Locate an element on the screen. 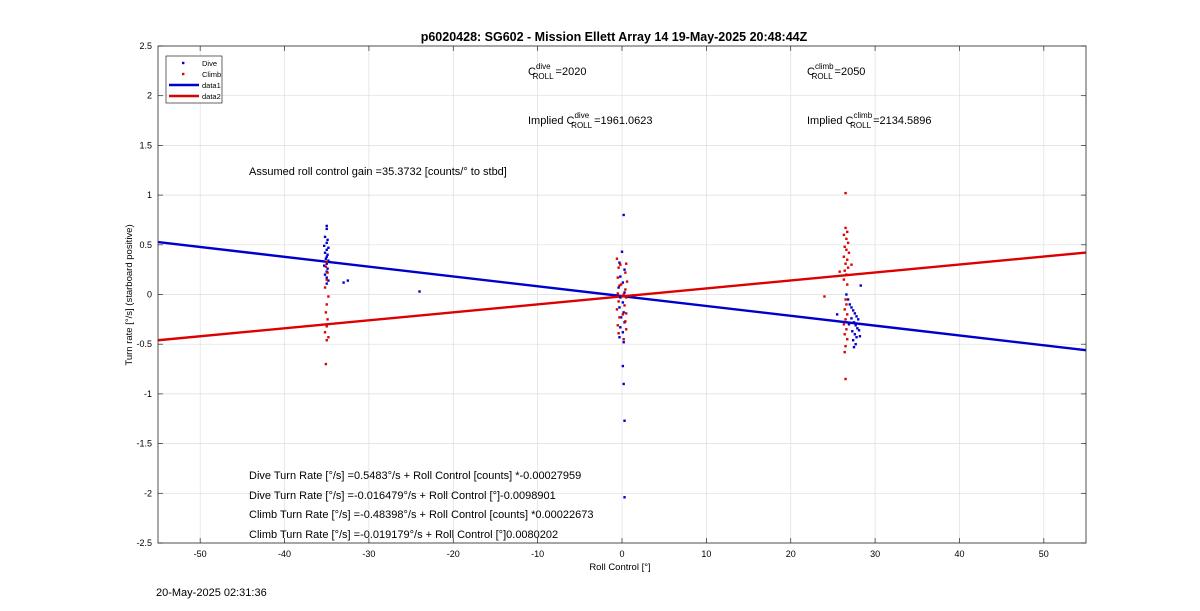 The image size is (1200, 611). y-tick-label: -1.5 is located at coordinates (144, 444).